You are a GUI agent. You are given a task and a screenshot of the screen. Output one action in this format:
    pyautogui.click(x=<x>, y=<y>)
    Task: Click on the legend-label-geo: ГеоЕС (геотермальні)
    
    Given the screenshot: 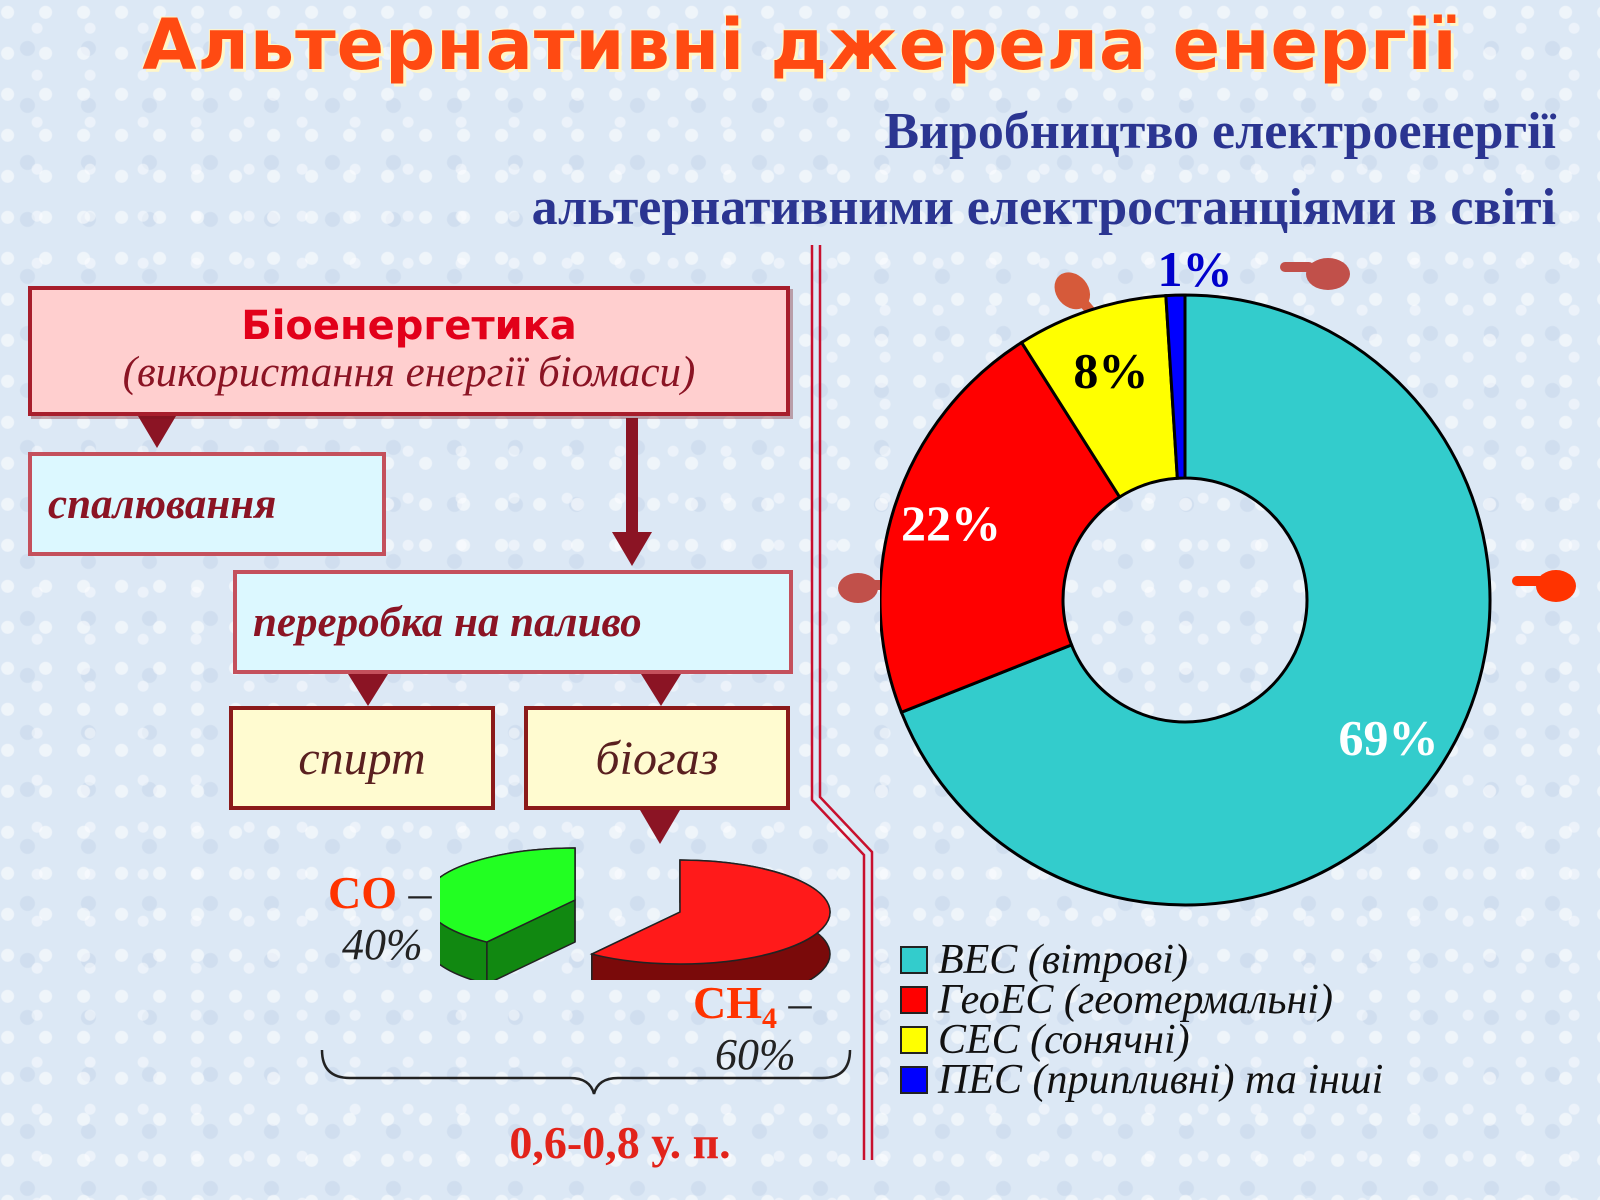 What is the action you would take?
    pyautogui.click(x=1135, y=1000)
    